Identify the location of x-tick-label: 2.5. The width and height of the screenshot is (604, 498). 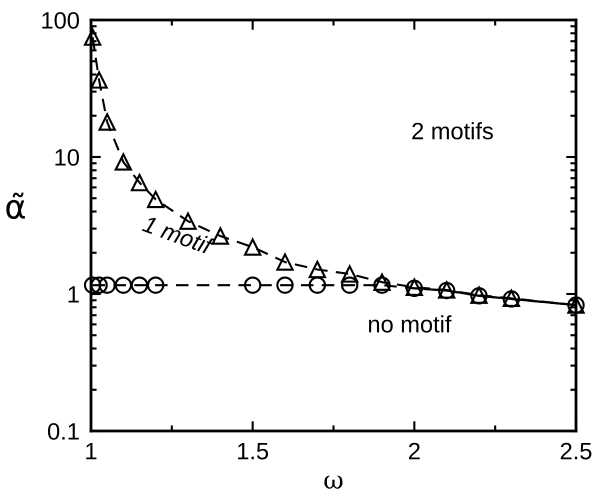
(576, 451).